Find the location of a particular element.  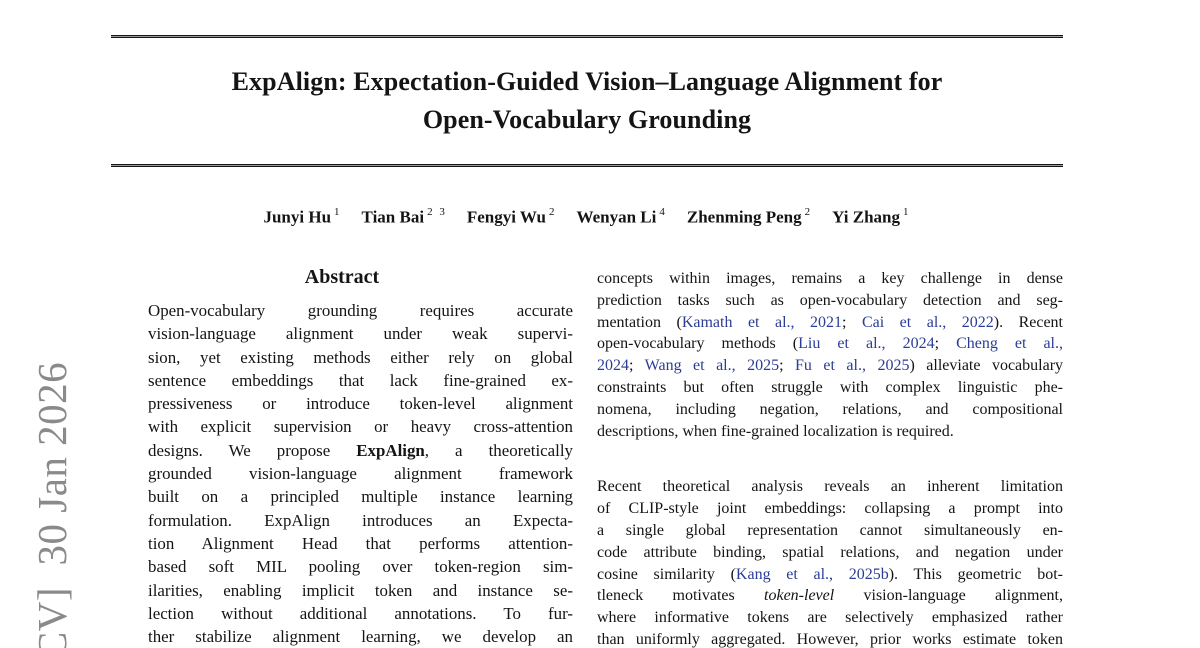

author: Fengyi Wu 2 is located at coordinates (511, 217).